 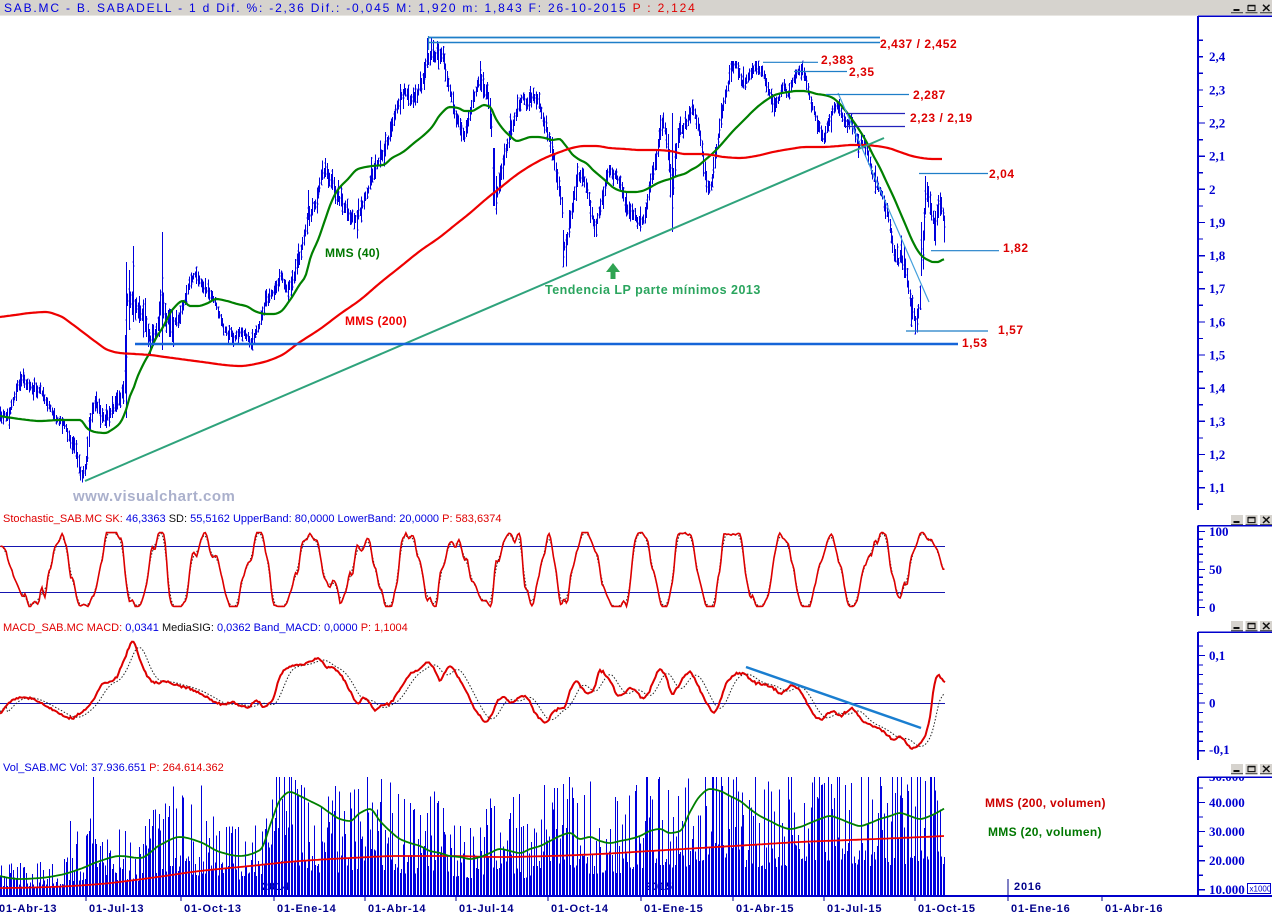 What do you see at coordinates (1217, 655) in the screenshot?
I see `svg-text: 0,1` at bounding box center [1217, 655].